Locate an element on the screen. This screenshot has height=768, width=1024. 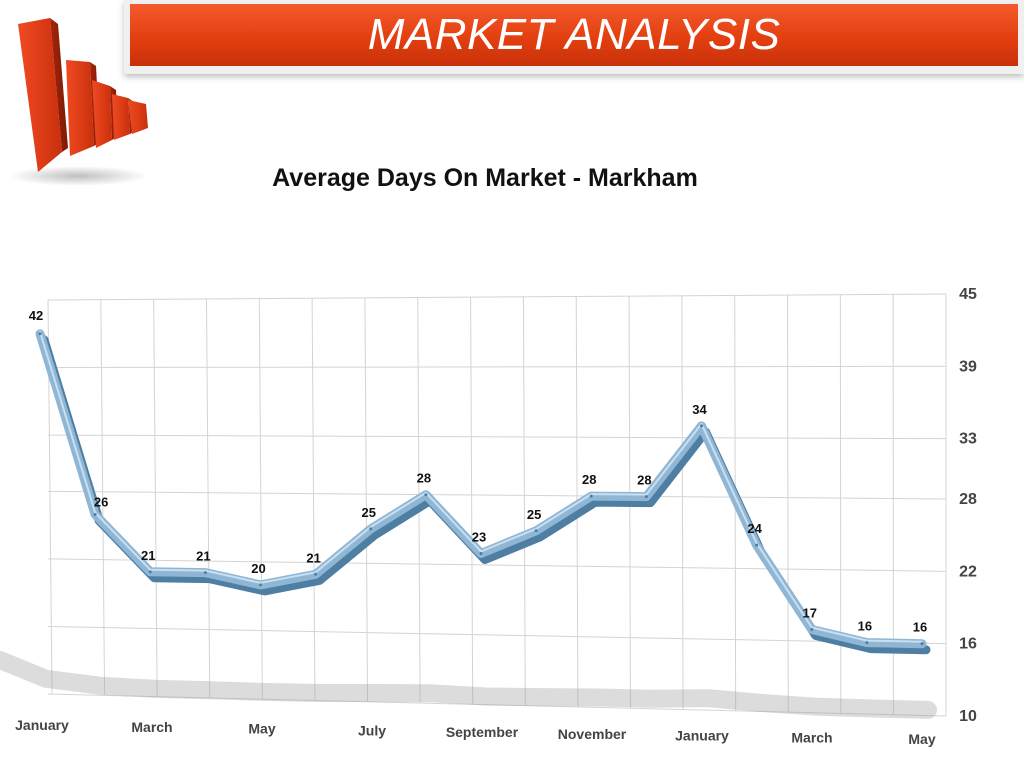
data-label-13: 24 is located at coordinates (754, 528).